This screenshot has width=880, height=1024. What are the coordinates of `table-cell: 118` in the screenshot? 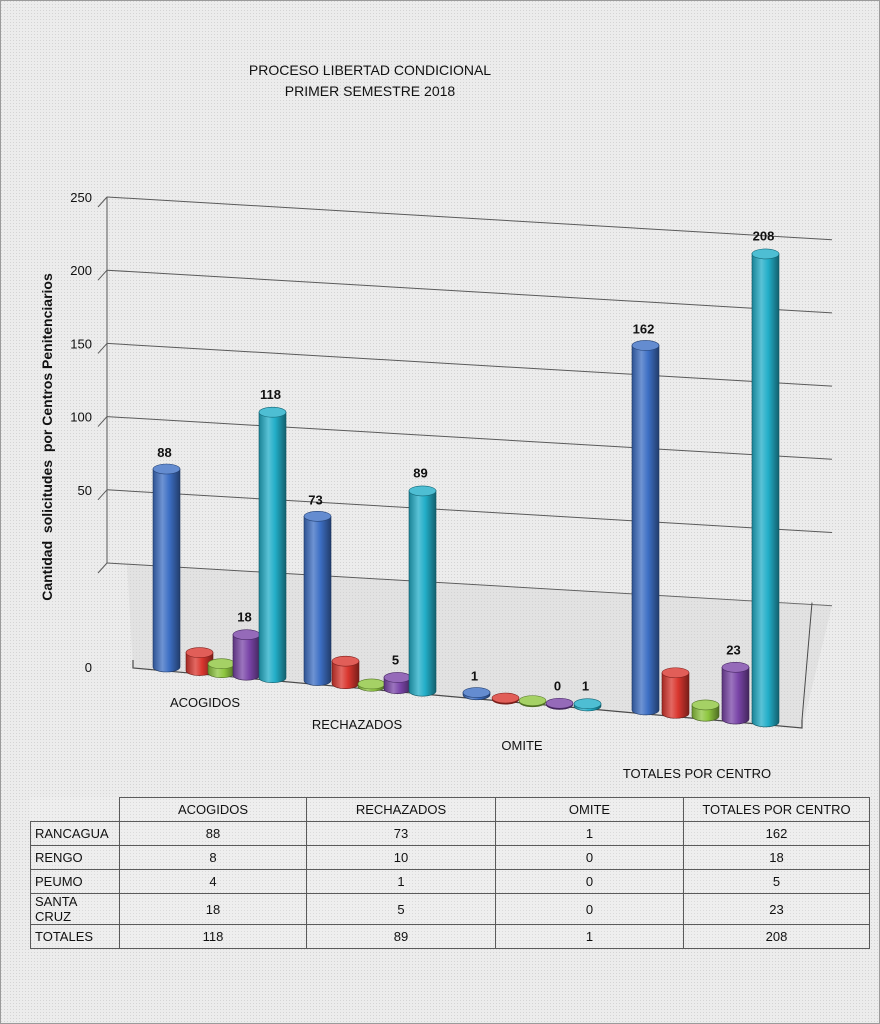 It's located at (213, 936).